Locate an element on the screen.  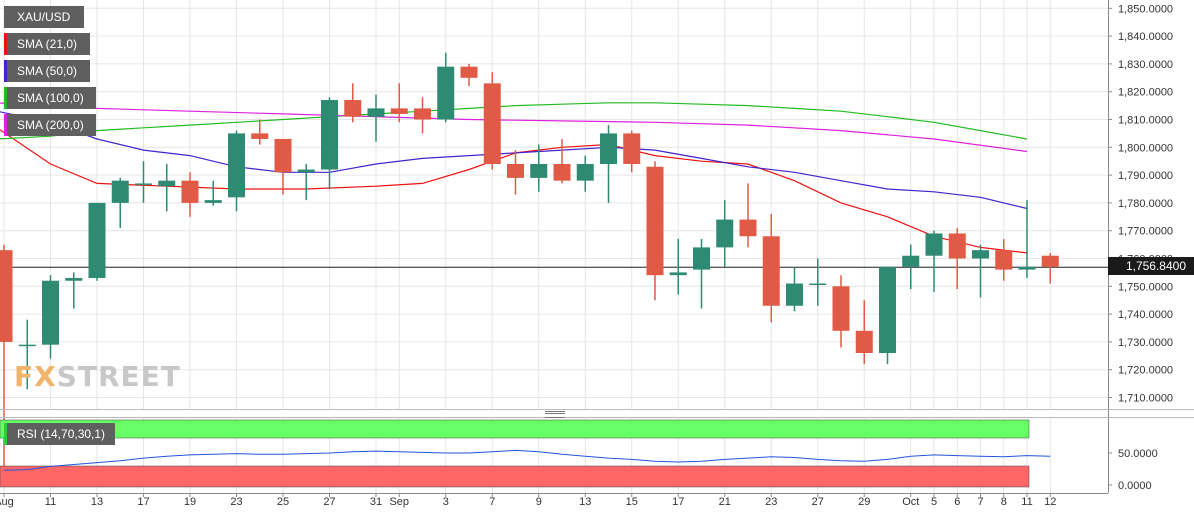
x-tick-label: 12 is located at coordinates (1050, 502).